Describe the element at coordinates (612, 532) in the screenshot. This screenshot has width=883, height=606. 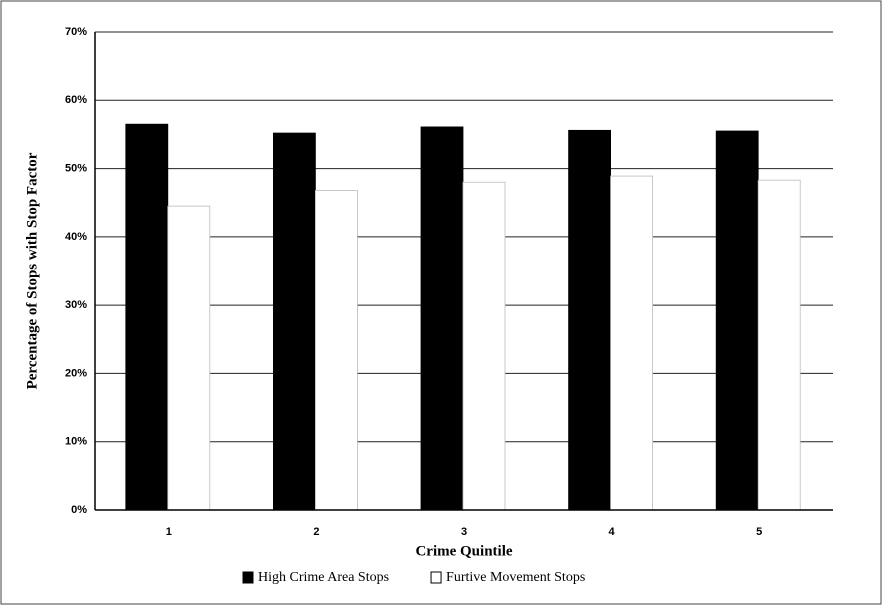
I see `x-tick-label: 4` at that location.